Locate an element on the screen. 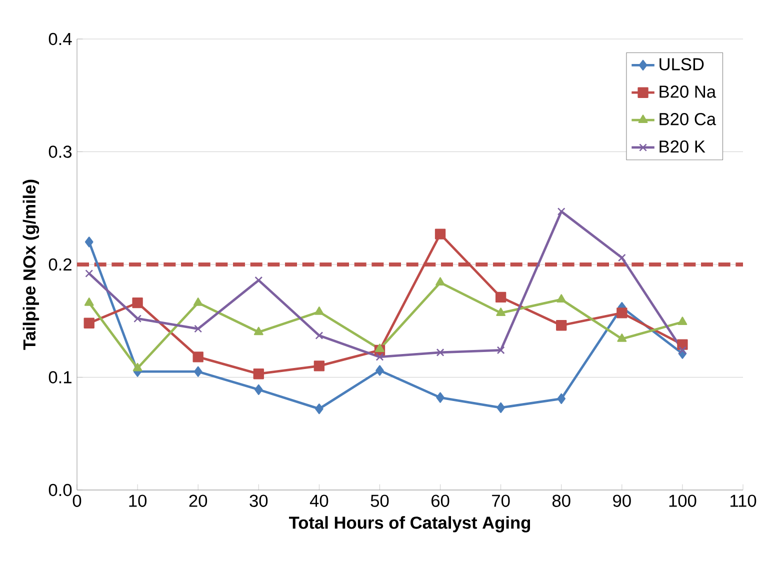 This screenshot has width=769, height=577. x-tick-label: 110 is located at coordinates (743, 500).